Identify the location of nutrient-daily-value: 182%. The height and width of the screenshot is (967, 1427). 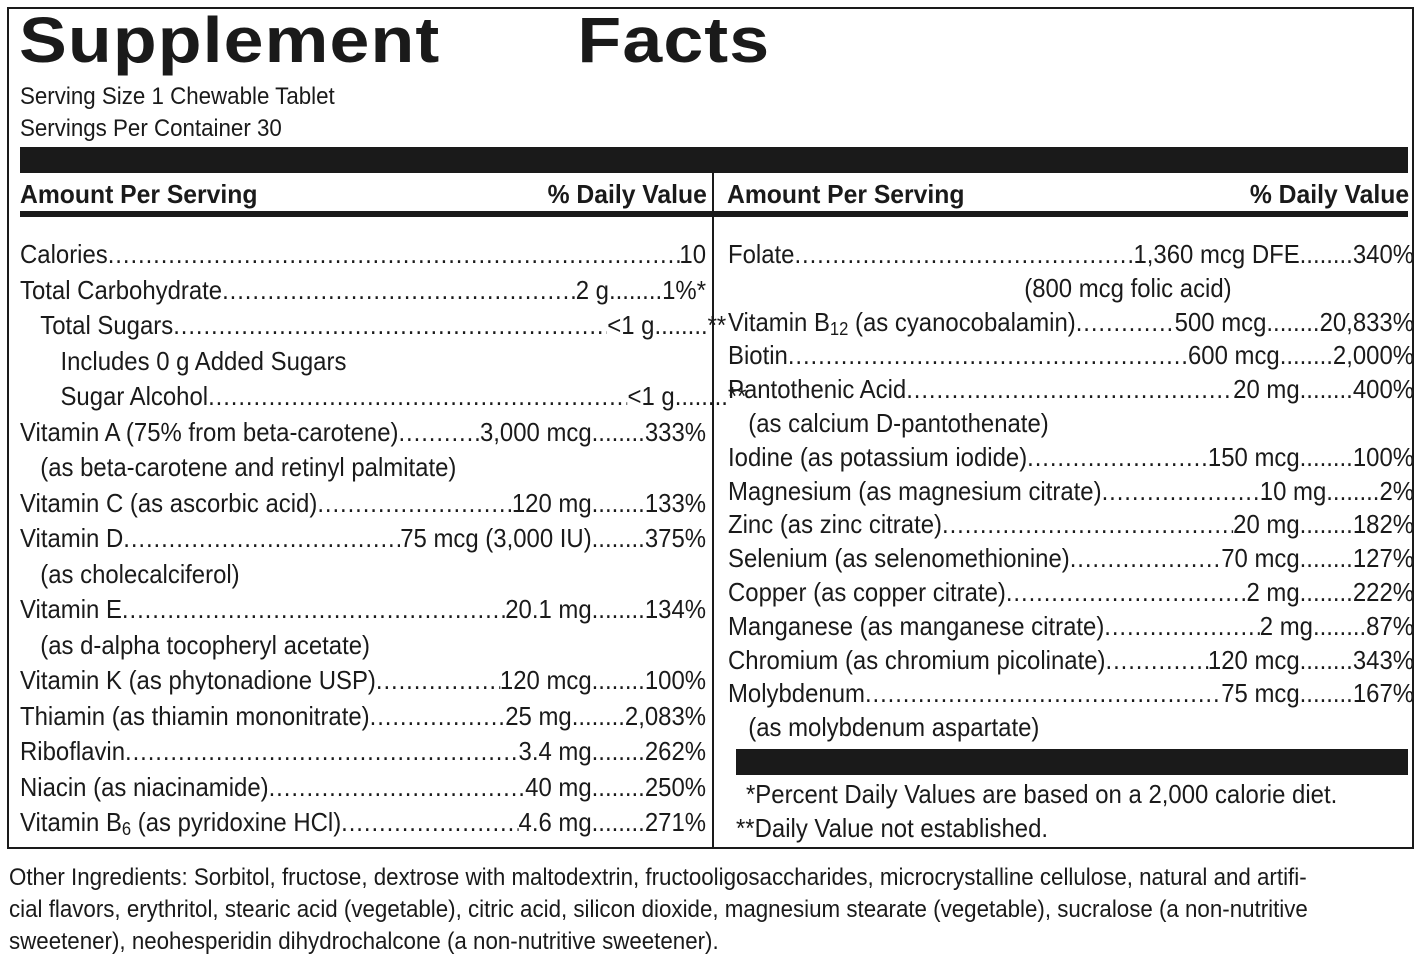
(1383, 524).